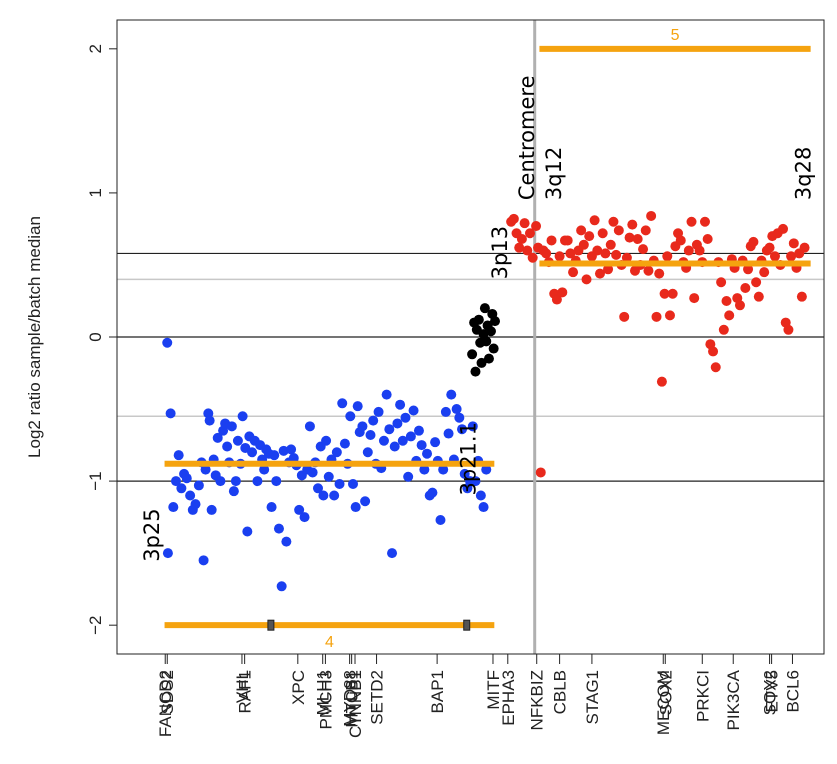  I want to click on gene-label: CTNNB1, so click(355, 704).